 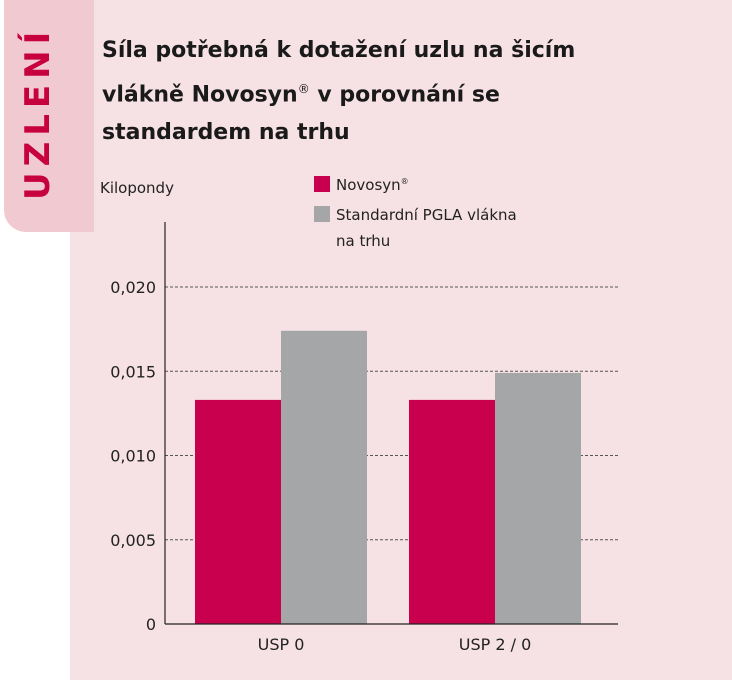 I want to click on chart-title-line-1: Síla potřebná k dotažení uzlu na šicím, so click(x=339, y=50).